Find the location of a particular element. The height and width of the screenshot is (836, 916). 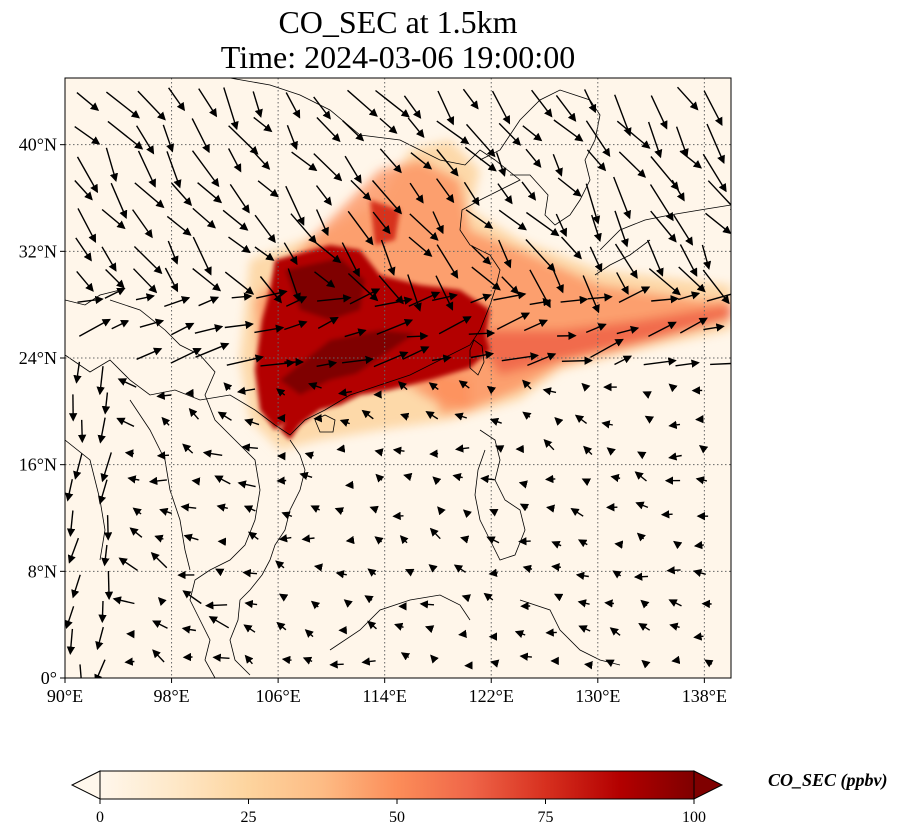

lon-tick-label: 122°E is located at coordinates (491, 696).